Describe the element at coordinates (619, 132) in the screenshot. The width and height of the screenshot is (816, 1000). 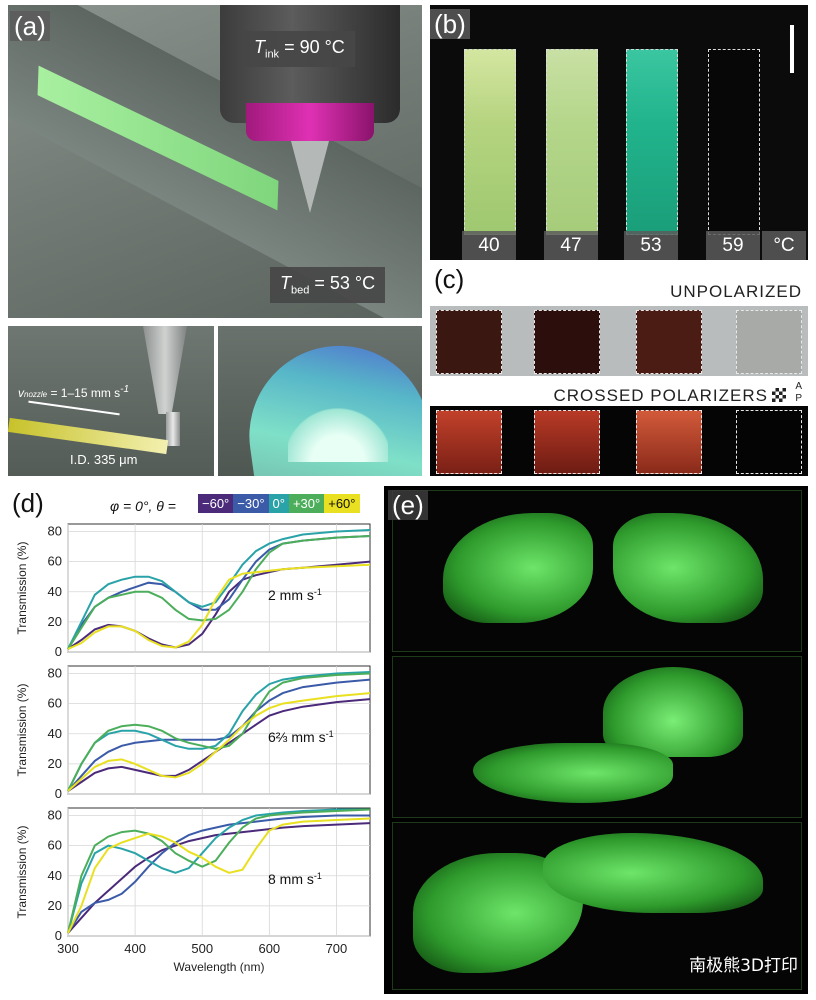
I see `panel-b-cuvettes: (b) 40 47 53 59 °C` at that location.